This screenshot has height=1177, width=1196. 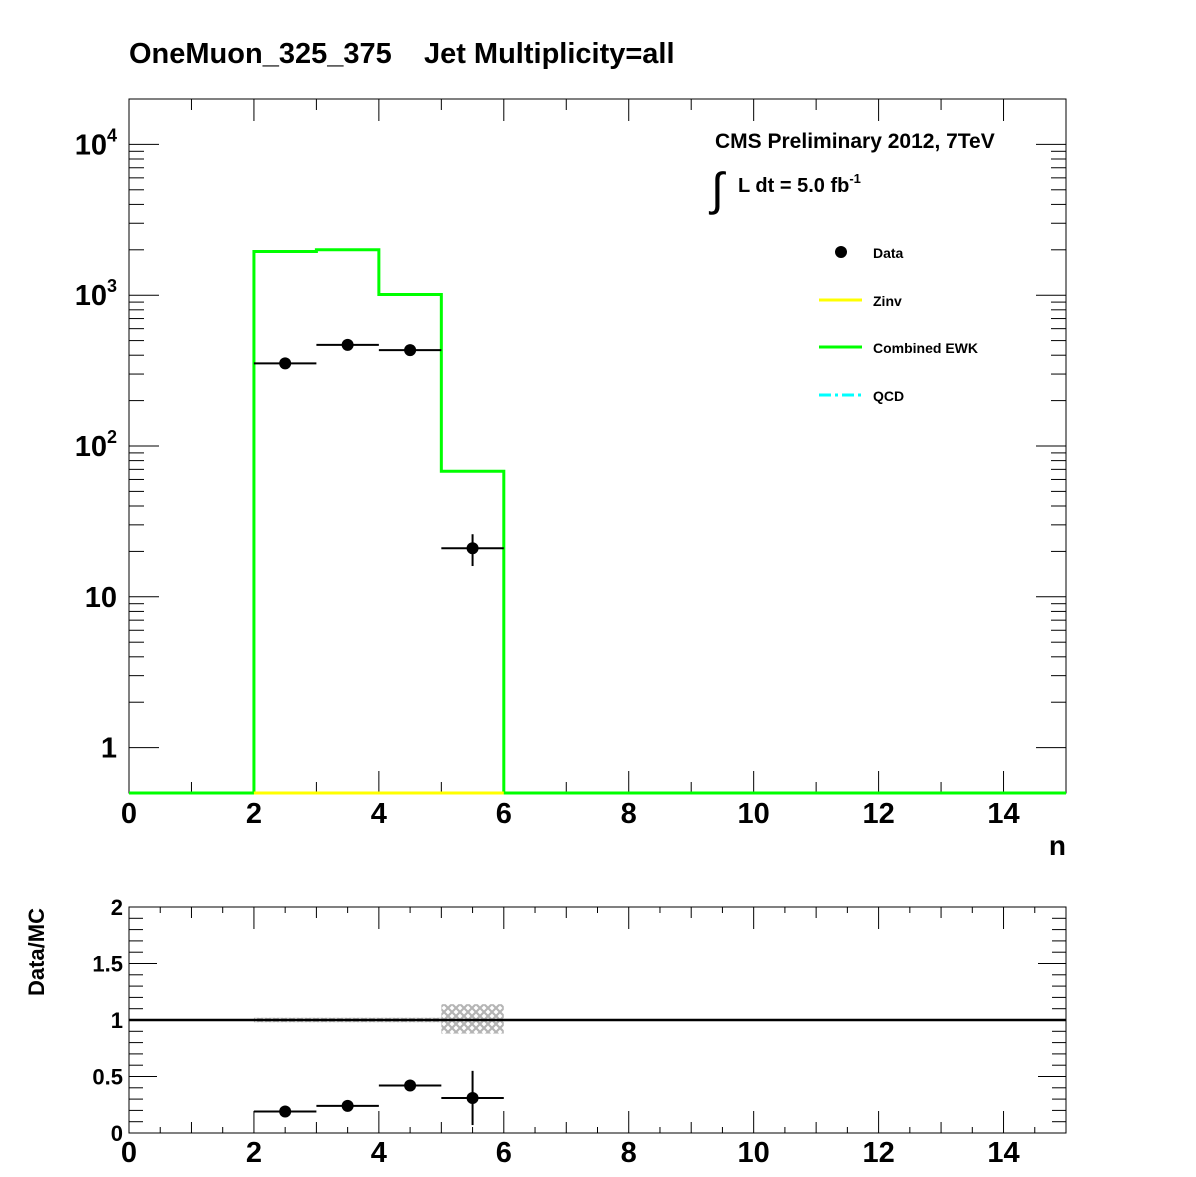 What do you see at coordinates (96, 143) in the screenshot?
I see `main-y-tick-label: 10⁴` at bounding box center [96, 143].